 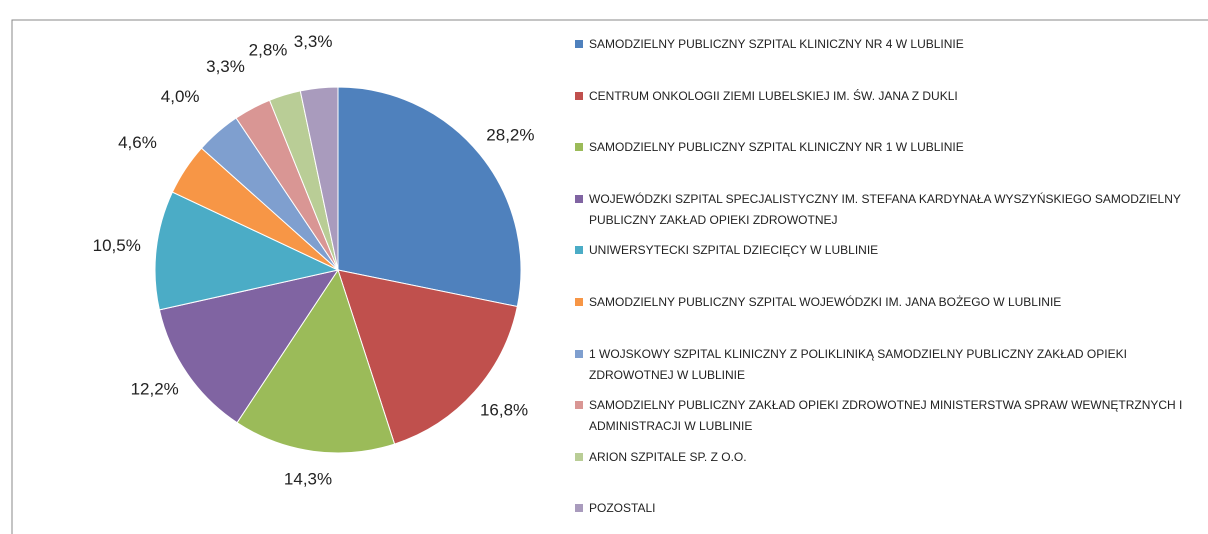 What do you see at coordinates (155, 389) in the screenshot?
I see `data-label: 12,2%` at bounding box center [155, 389].